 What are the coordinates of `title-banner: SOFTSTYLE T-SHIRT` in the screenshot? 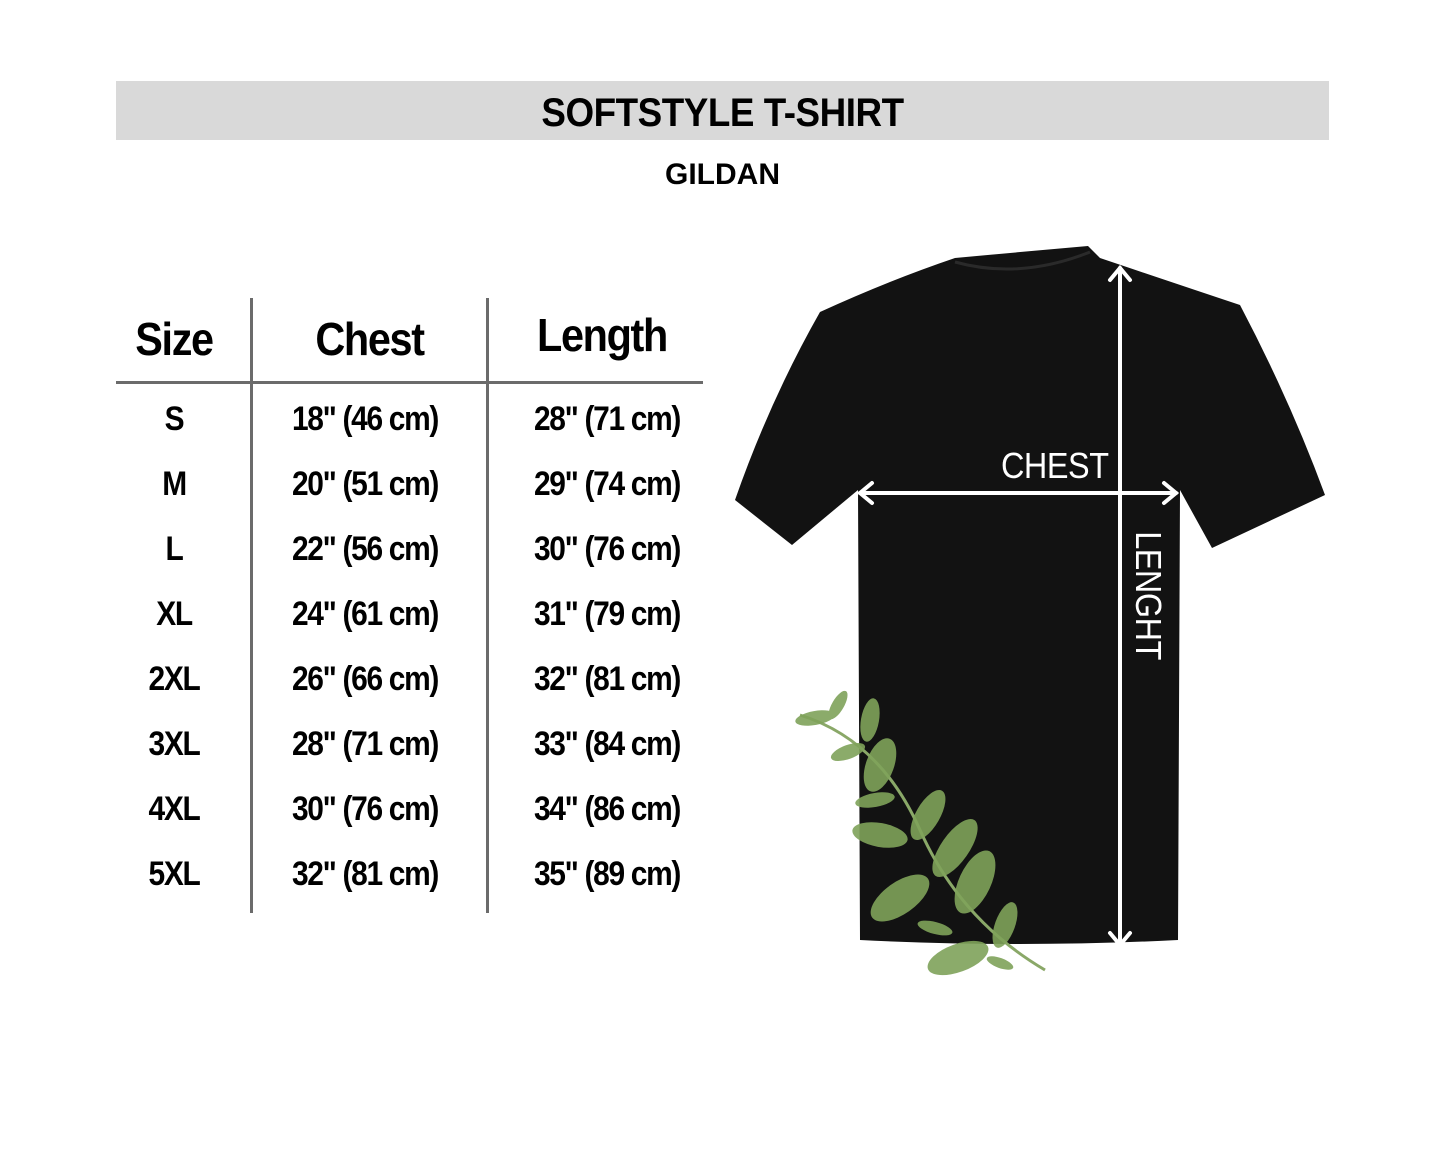 It's located at (722, 110).